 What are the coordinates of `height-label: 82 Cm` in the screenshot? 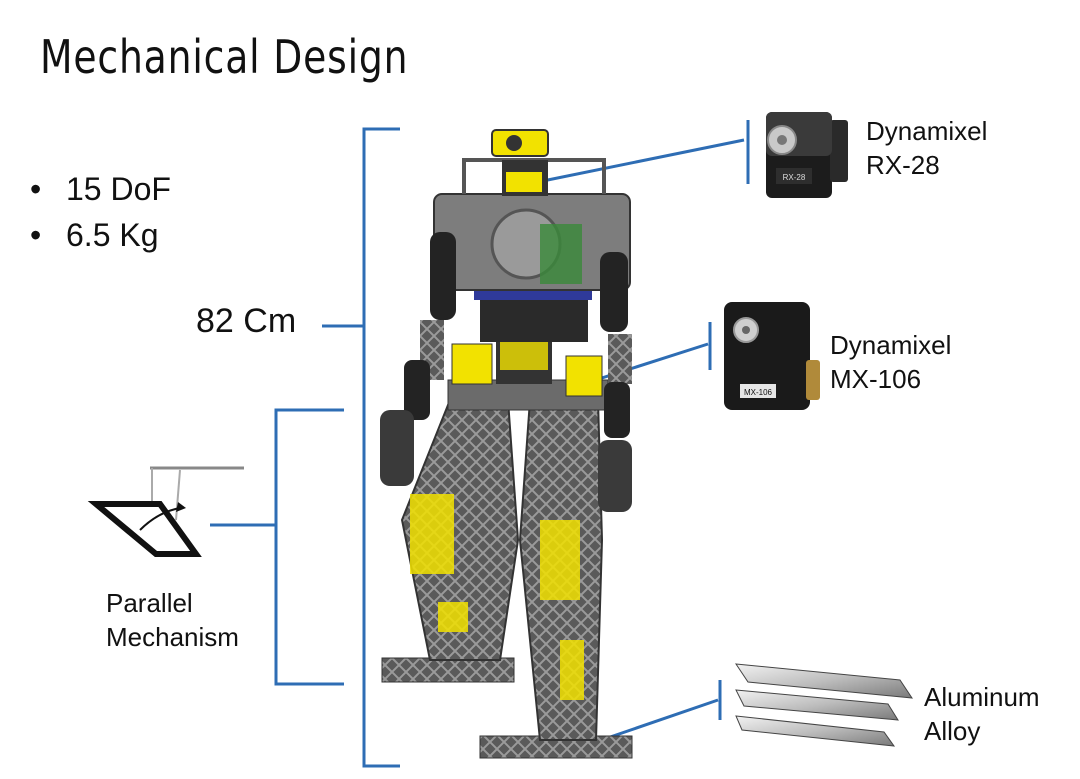 It's located at (246, 321).